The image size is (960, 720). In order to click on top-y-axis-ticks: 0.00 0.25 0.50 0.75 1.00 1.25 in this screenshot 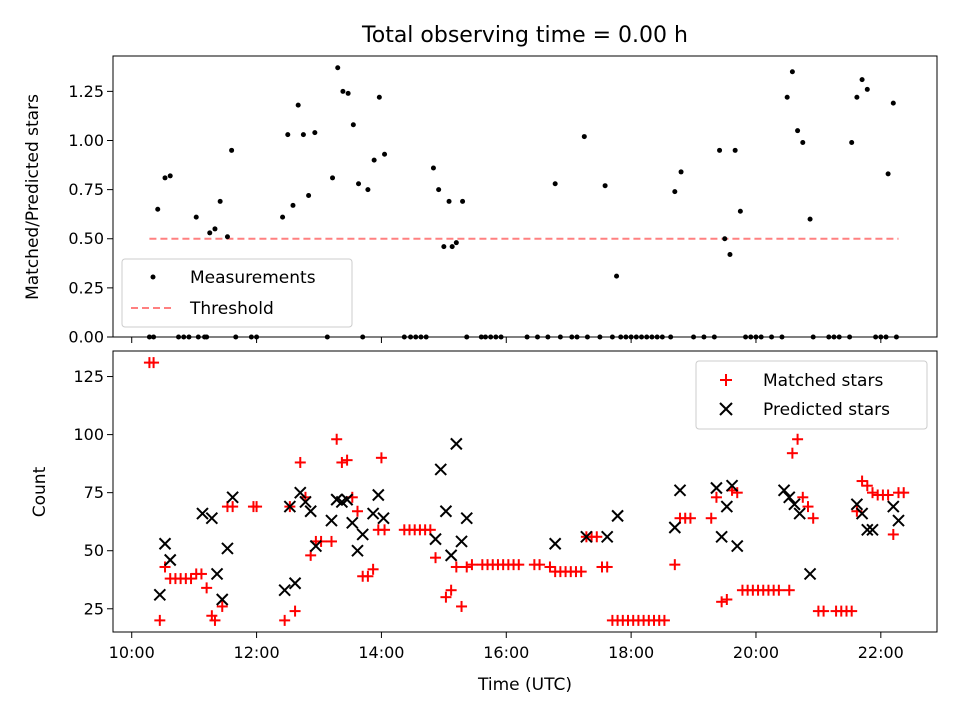, I will do `click(90, 214)`.